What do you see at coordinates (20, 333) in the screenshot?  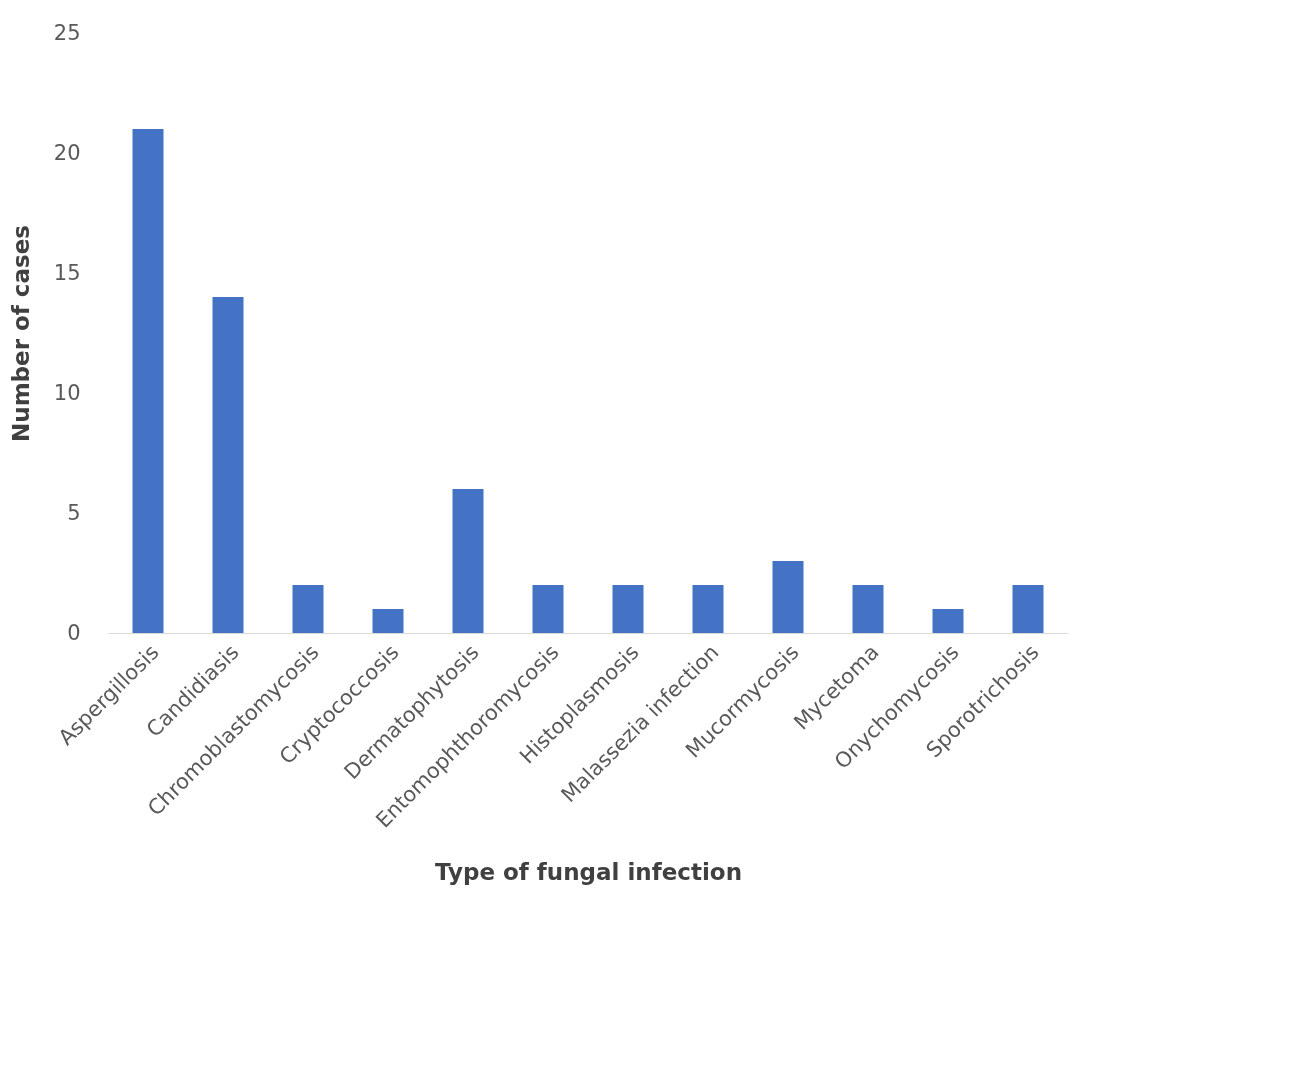 I see `y-axis-title: Number of cases` at bounding box center [20, 333].